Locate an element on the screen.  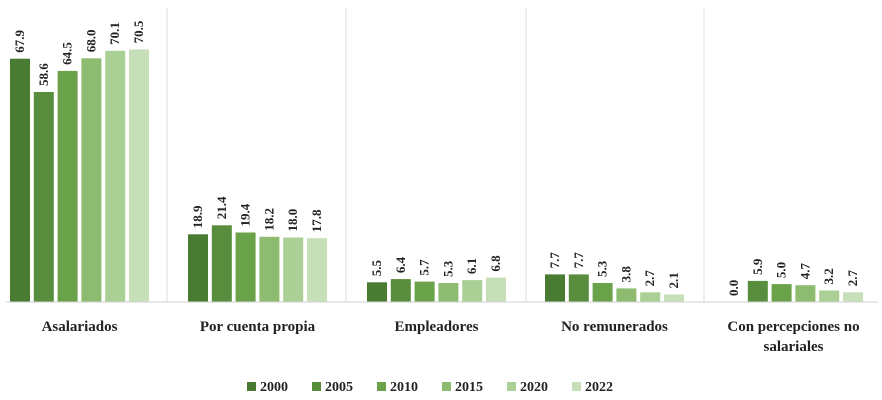
bar-value-label: 21.4 is located at coordinates (221, 207).